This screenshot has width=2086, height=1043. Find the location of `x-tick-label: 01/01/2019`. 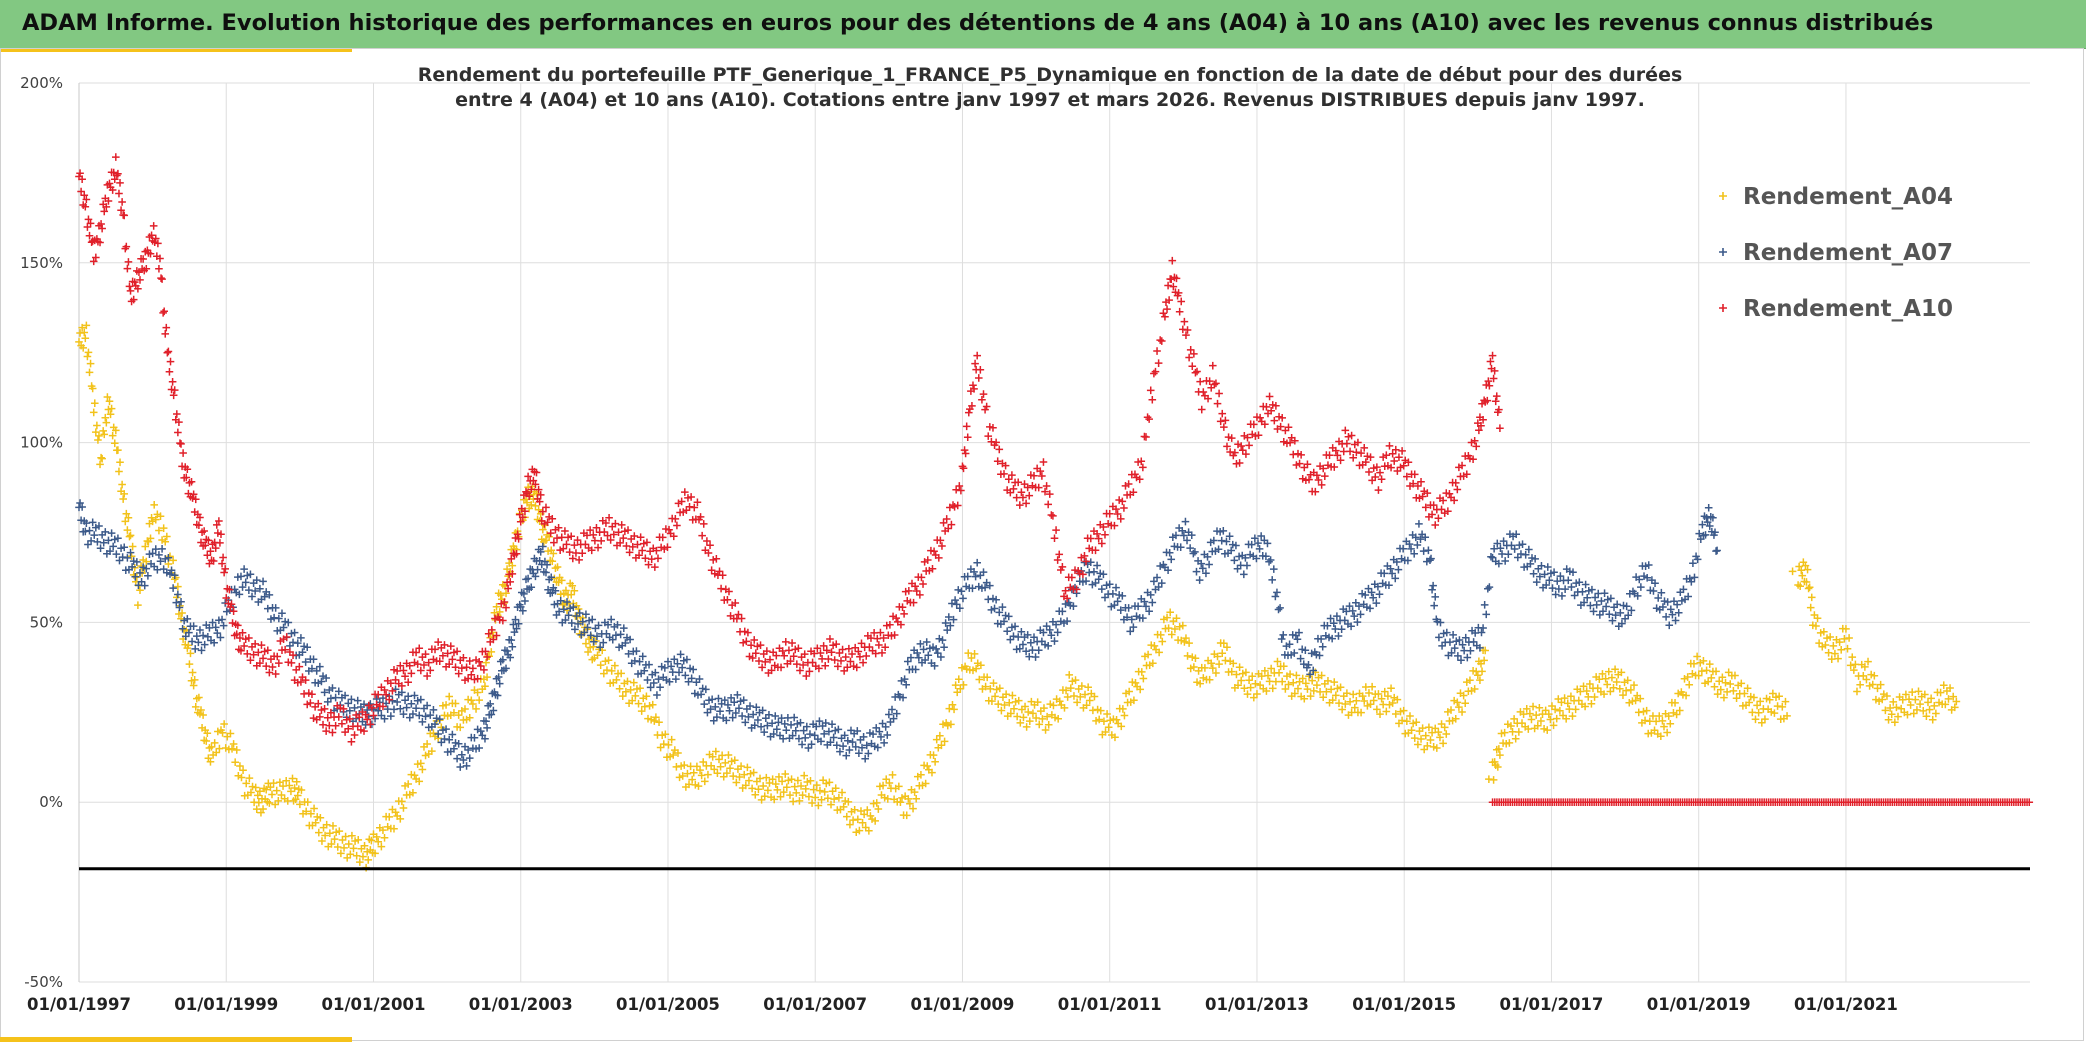

x-tick-label: 01/01/2019 is located at coordinates (1699, 1004).